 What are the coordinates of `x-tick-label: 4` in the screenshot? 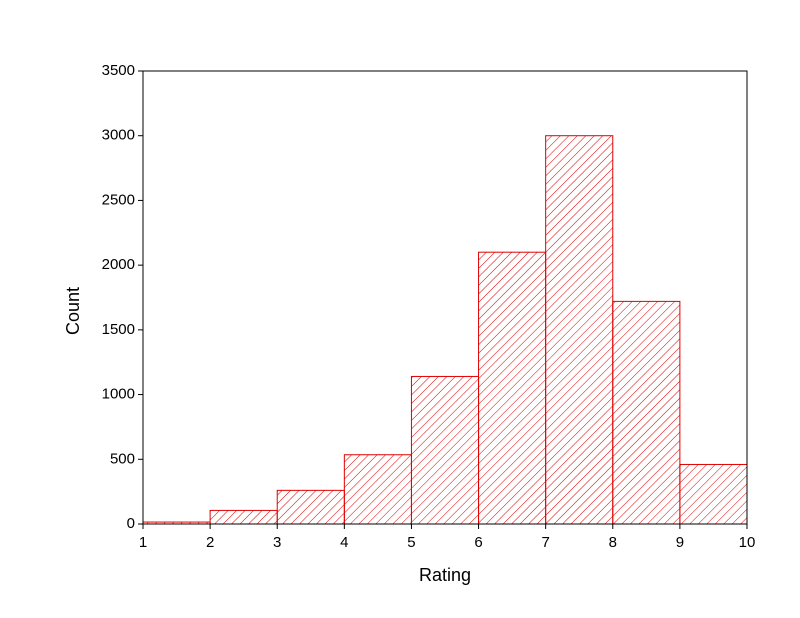 It's located at (344, 542).